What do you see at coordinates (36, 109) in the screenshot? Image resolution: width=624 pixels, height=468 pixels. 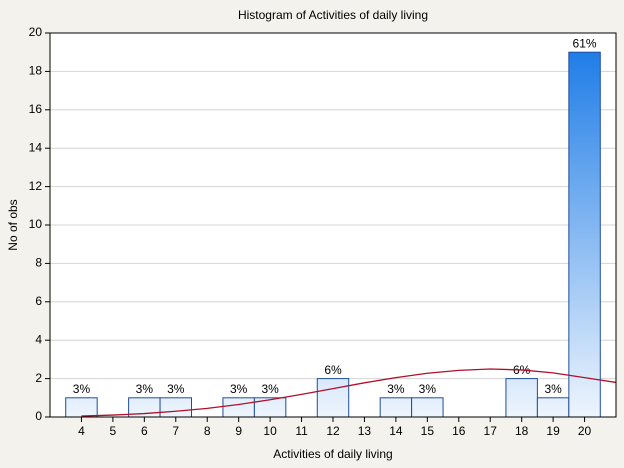 I see `y-tick-label: 16` at bounding box center [36, 109].